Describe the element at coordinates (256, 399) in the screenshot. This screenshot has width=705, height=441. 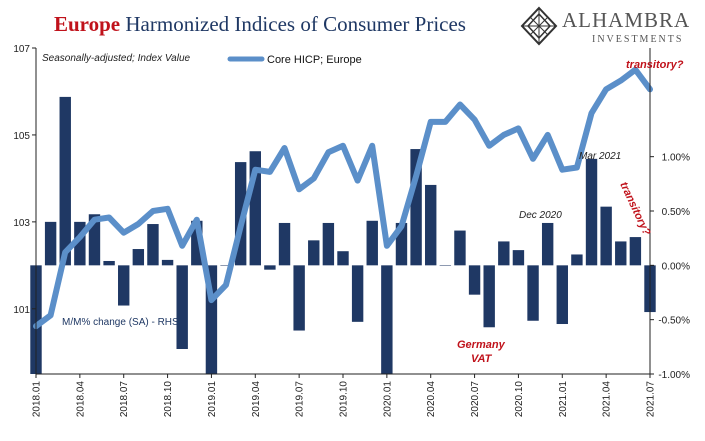
I see `x-tick-label: 2019.04` at that location.